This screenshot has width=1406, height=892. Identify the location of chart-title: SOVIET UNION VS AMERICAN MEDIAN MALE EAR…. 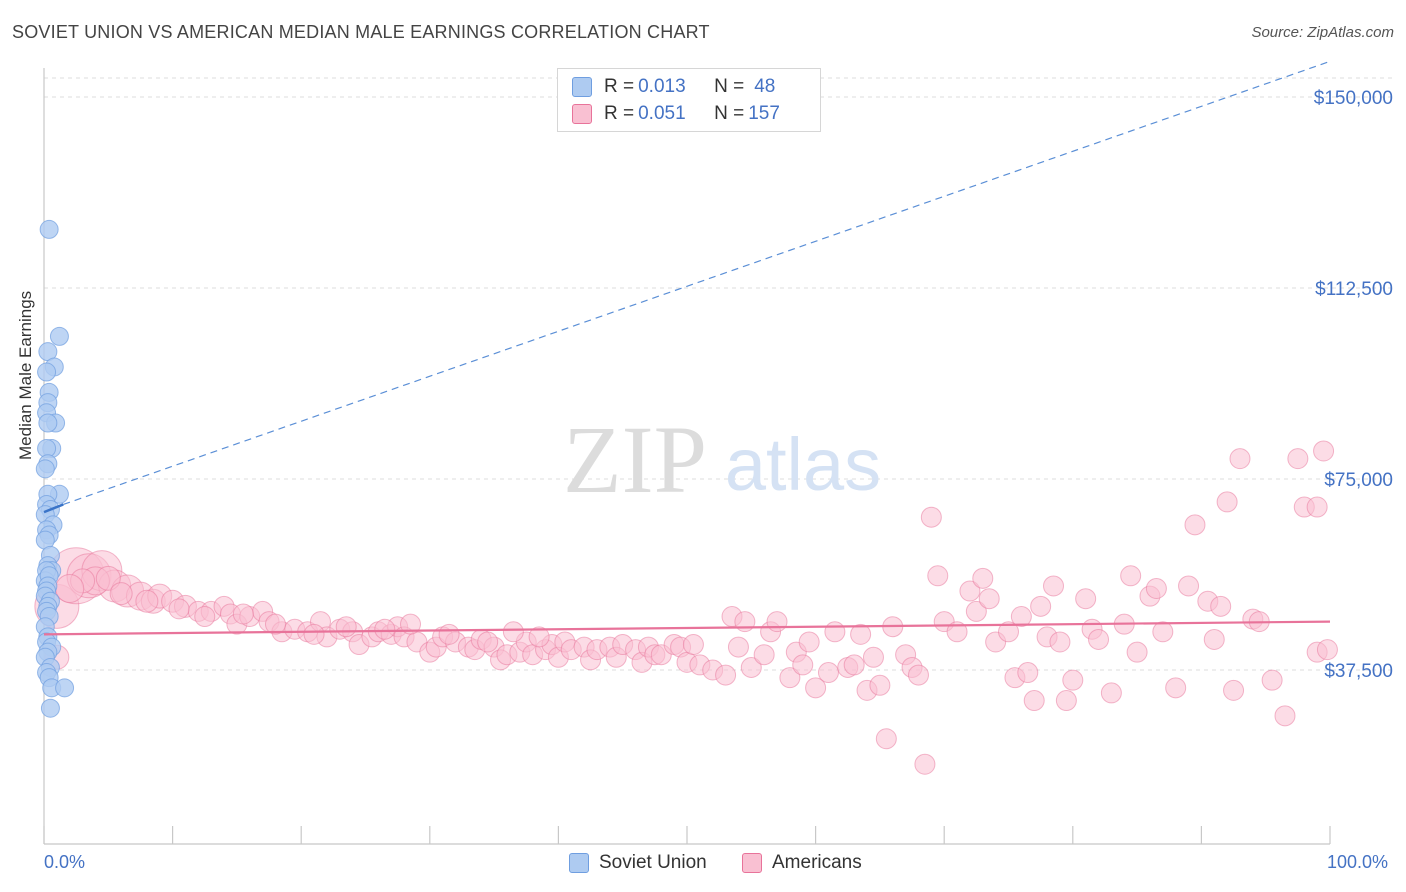
(361, 32).